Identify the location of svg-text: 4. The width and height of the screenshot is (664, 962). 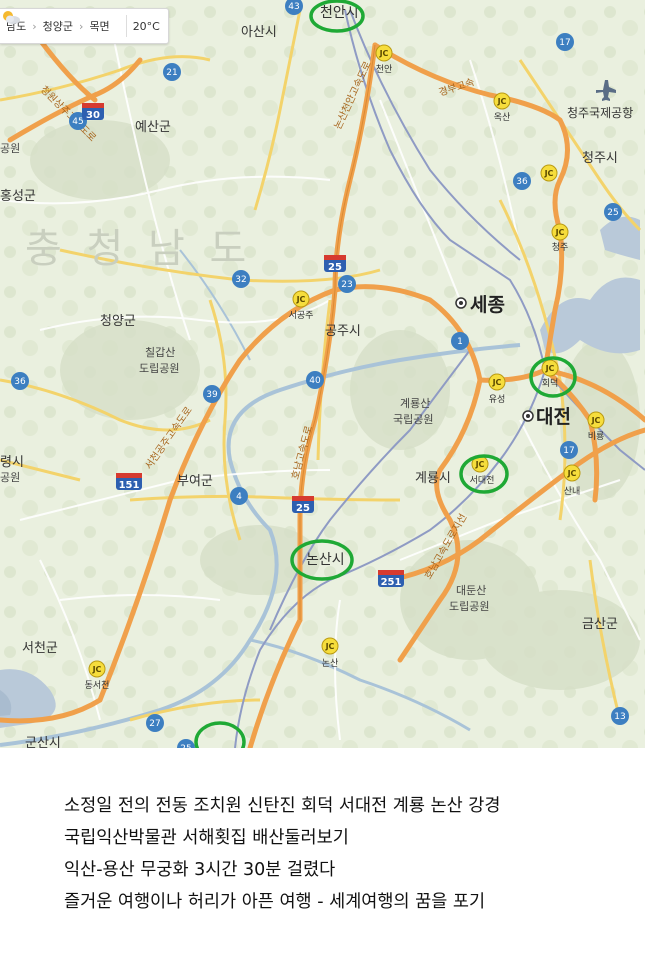
(239, 497).